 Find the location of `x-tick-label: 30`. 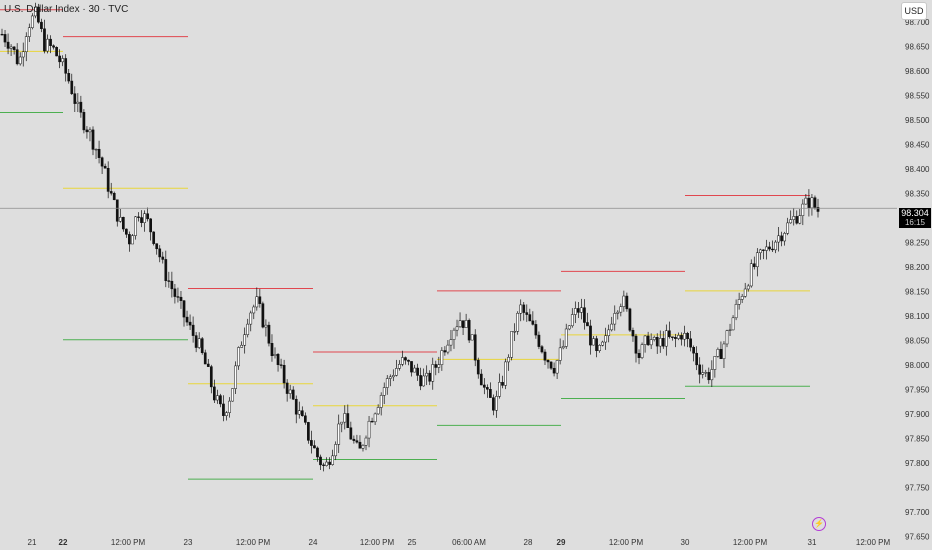

x-tick-label: 30 is located at coordinates (685, 542).